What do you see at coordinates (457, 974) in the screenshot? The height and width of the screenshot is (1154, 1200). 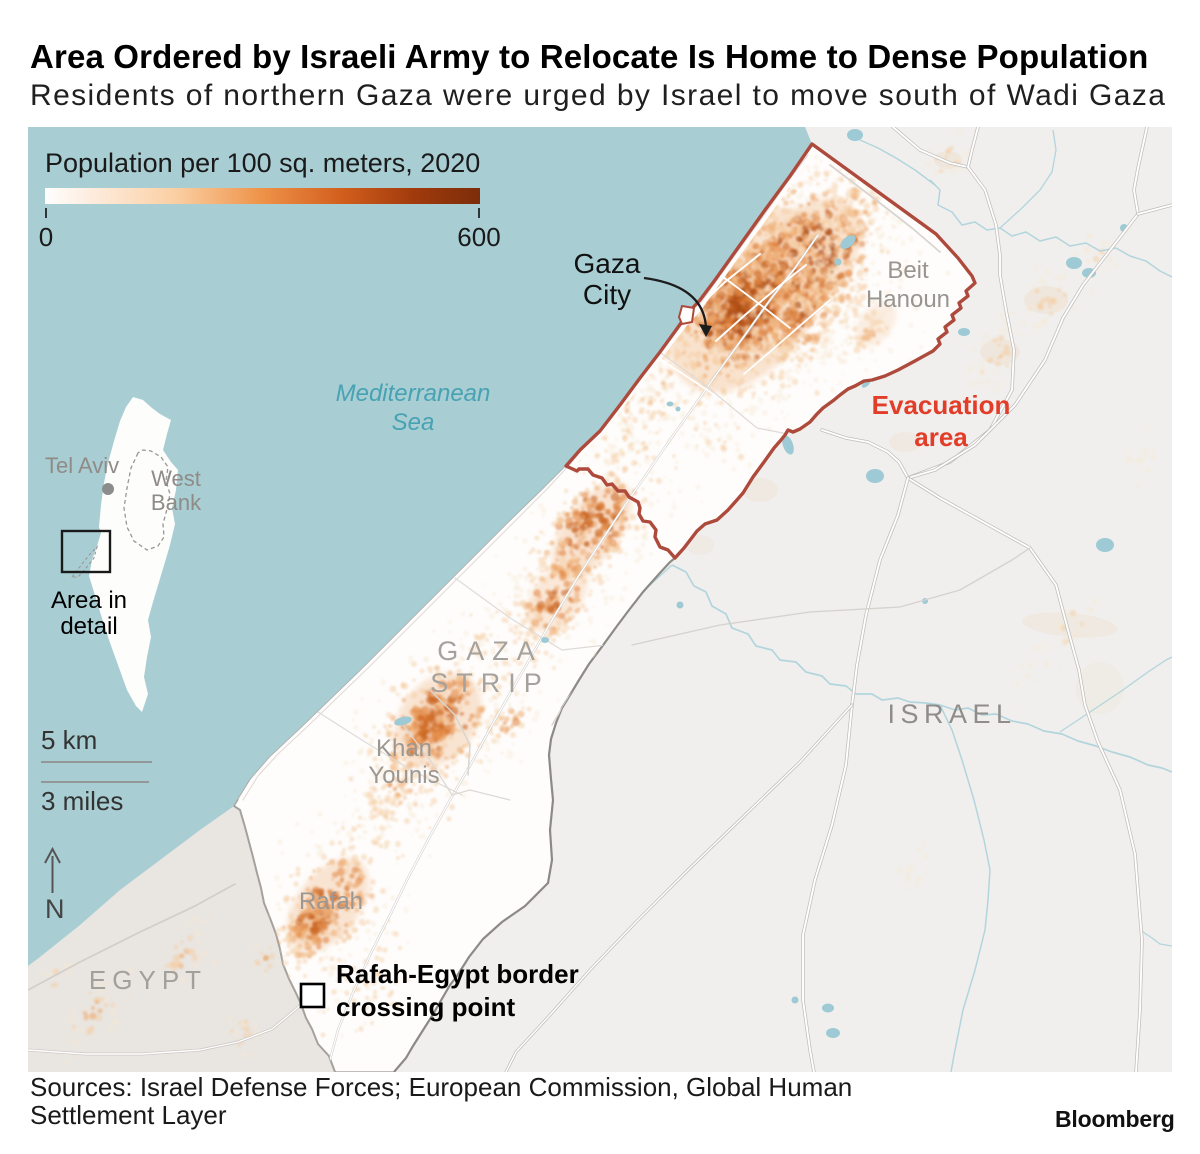 I see `svg-text: Rafah-Egypt border` at bounding box center [457, 974].